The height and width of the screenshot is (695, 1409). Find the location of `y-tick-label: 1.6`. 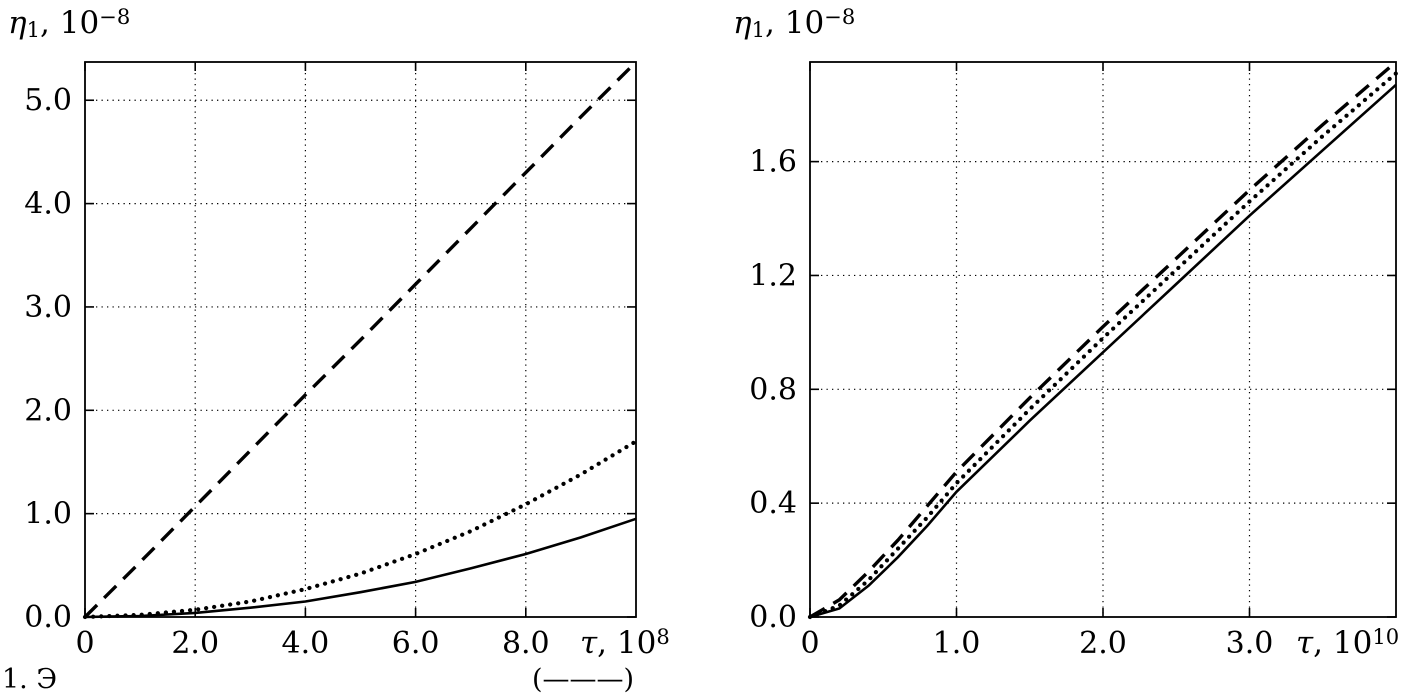

y-tick-label: 1.6 is located at coordinates (773, 162).